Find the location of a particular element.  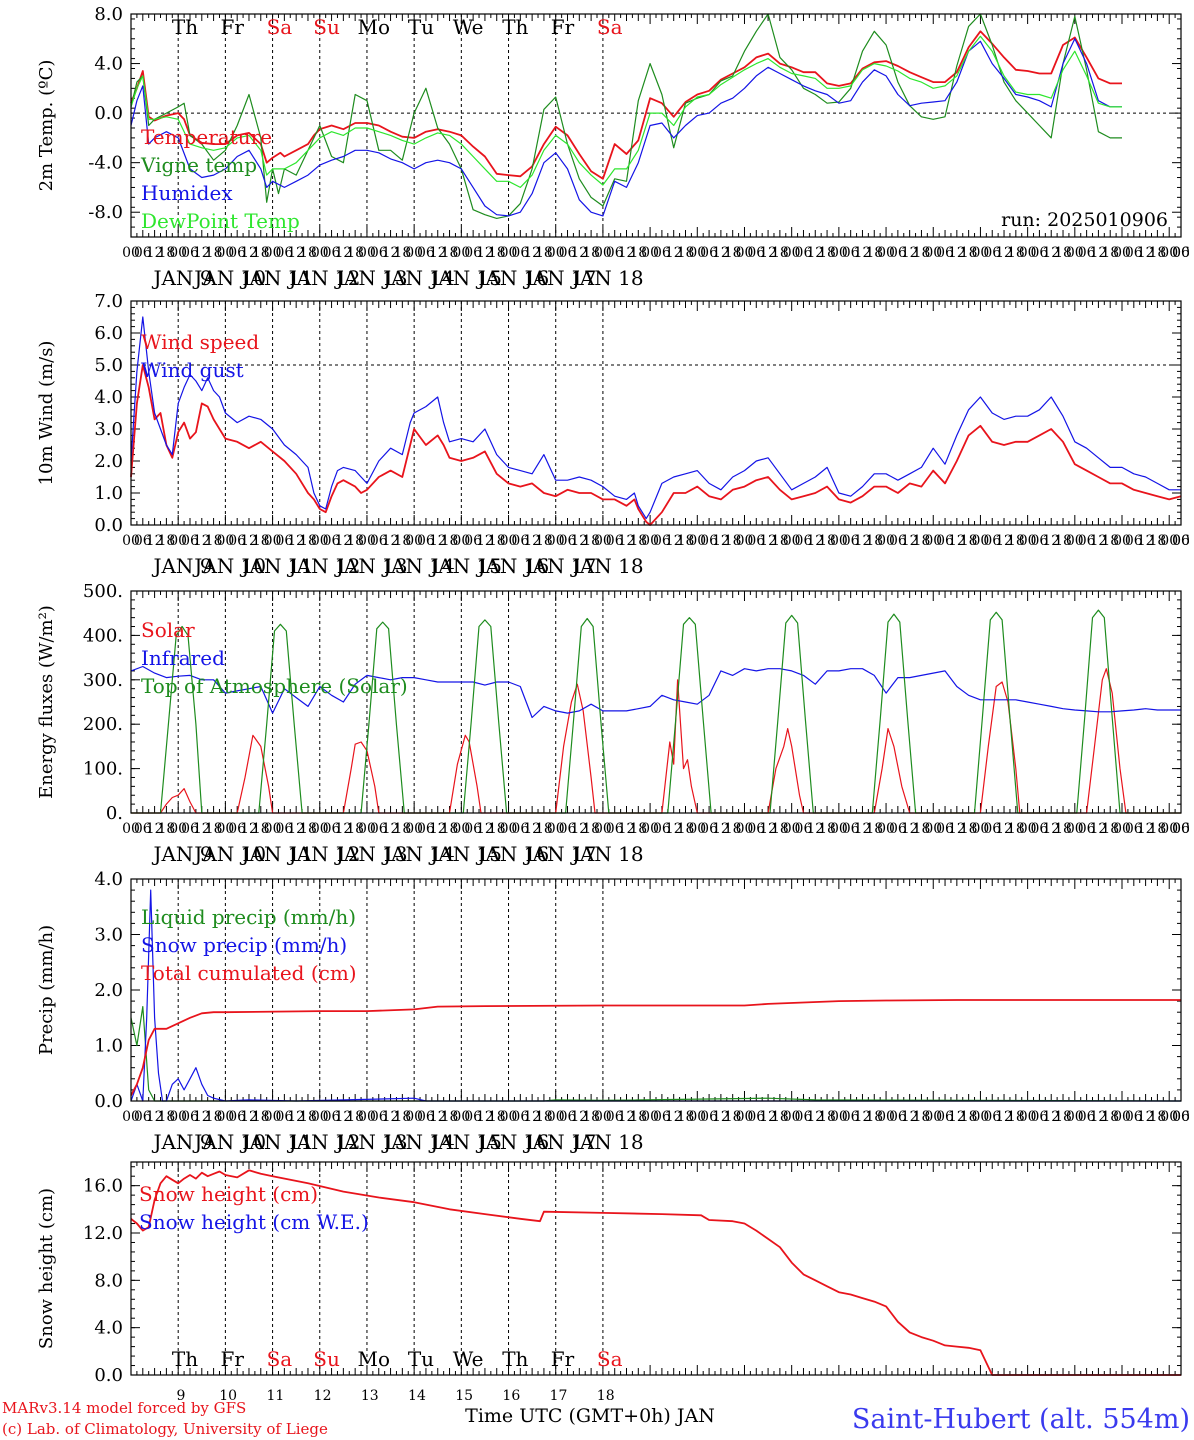

footer-model-label: MARv3.14 model forced by GFS is located at coordinates (124, 1408).